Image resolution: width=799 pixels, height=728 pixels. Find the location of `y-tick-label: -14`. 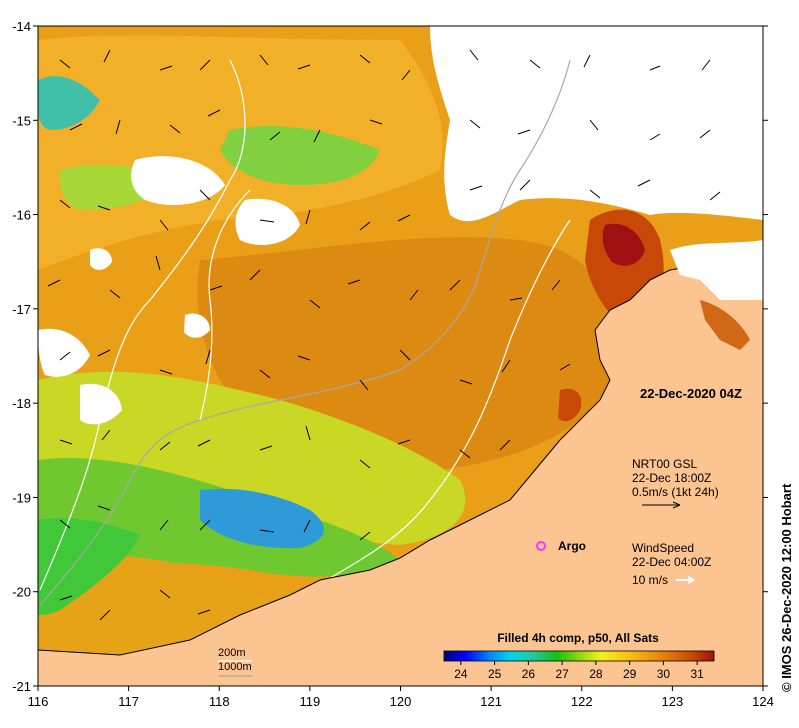

y-tick-label: -14 is located at coordinates (21, 26).